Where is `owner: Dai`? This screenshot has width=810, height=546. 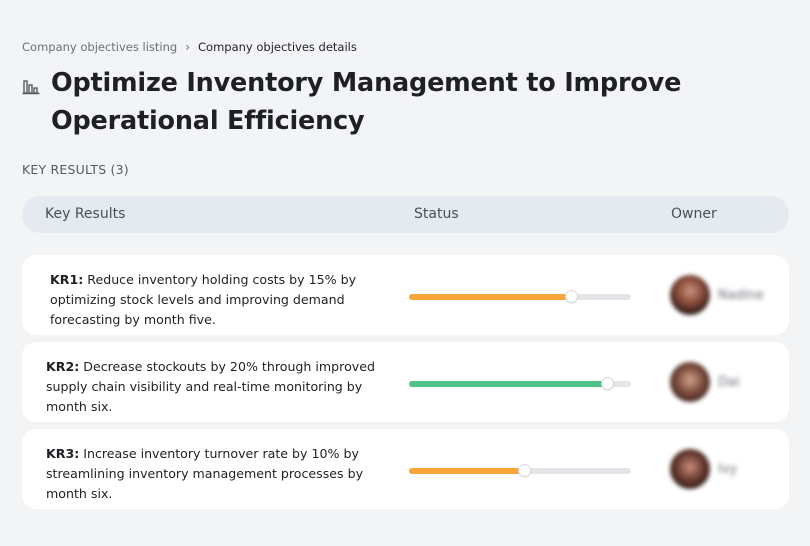 owner: Dai is located at coordinates (705, 382).